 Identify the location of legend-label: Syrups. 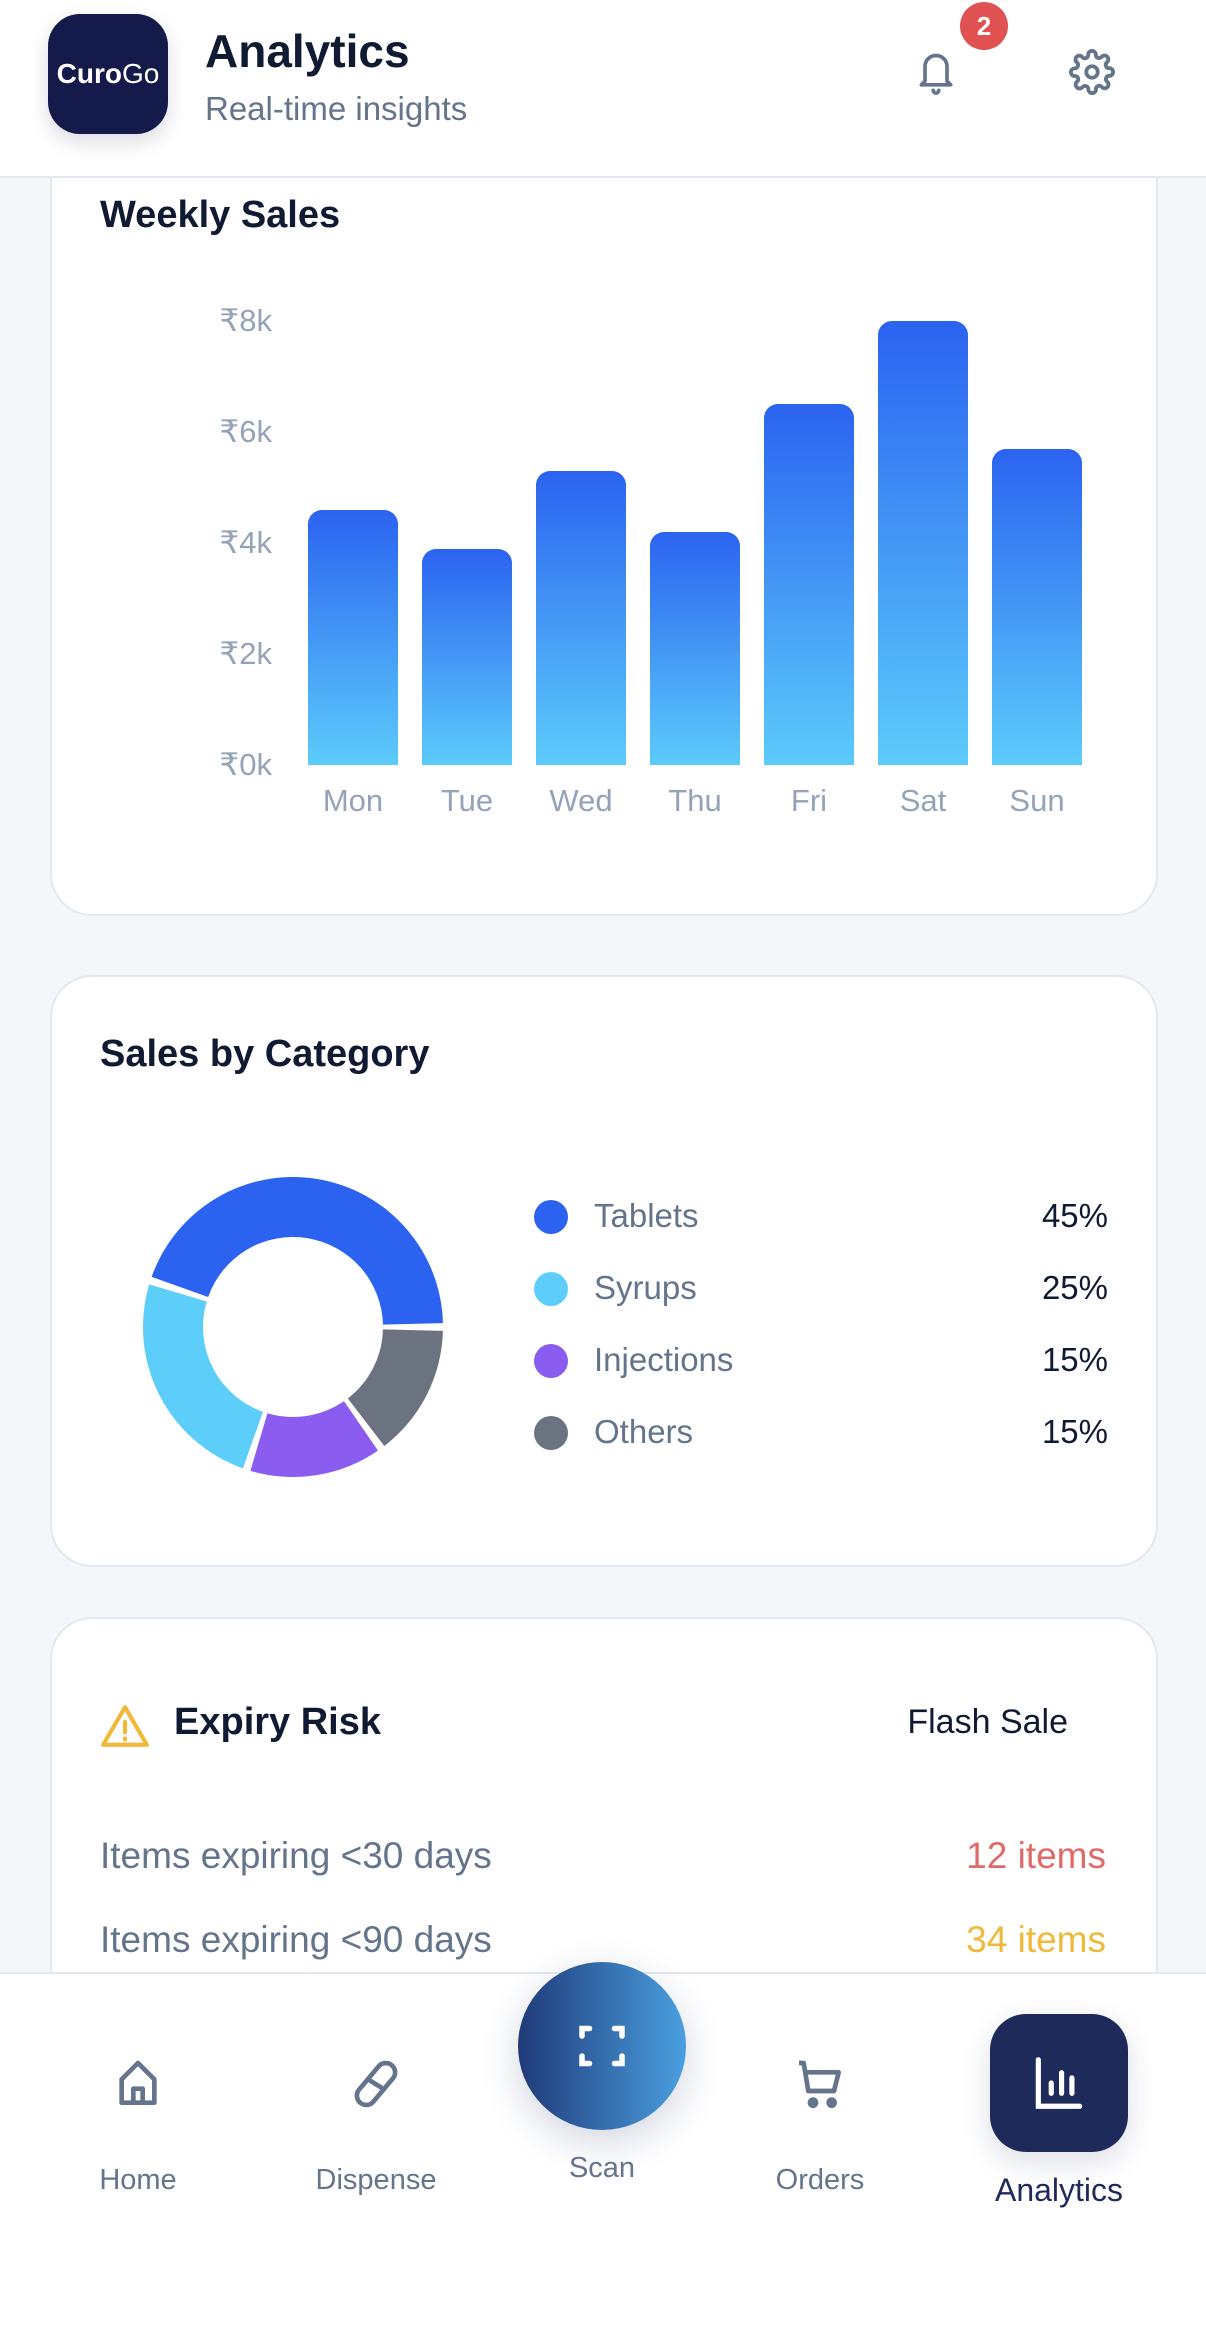
(645, 1287).